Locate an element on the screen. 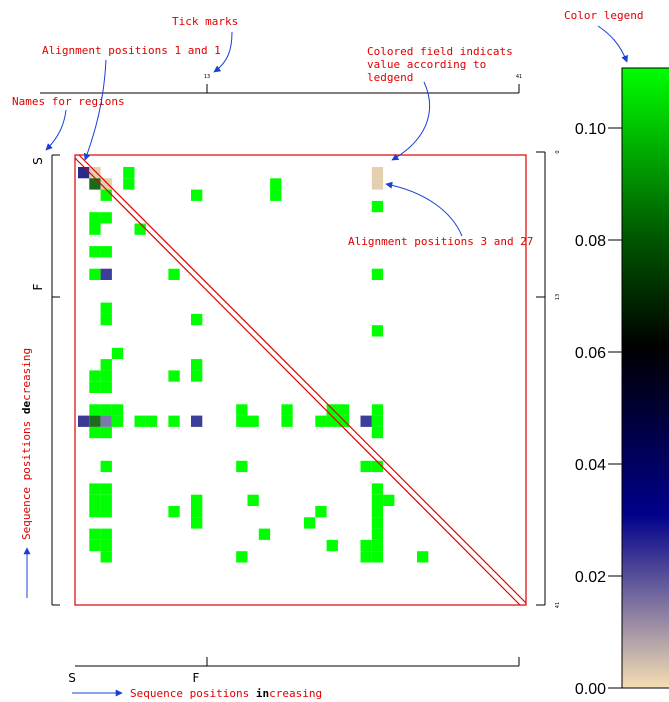  arrow-colored-field is located at coordinates (411, 121).